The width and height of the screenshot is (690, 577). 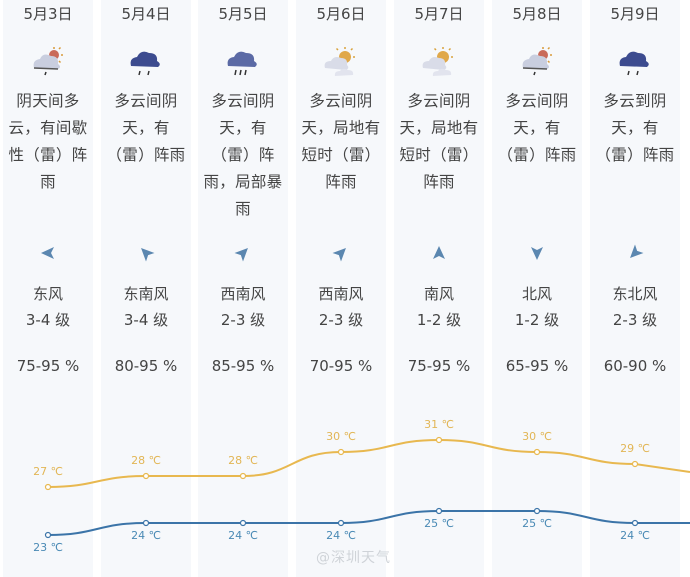 What do you see at coordinates (537, 253) in the screenshot?
I see `wind-arrow-north-icon` at bounding box center [537, 253].